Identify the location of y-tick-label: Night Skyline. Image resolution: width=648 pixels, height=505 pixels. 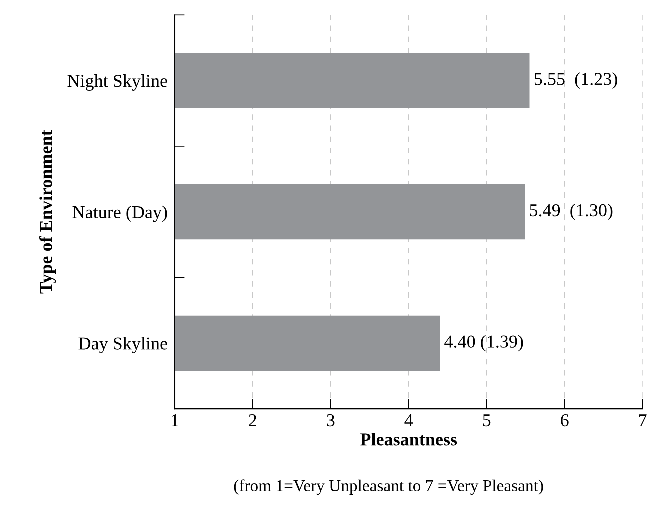
(118, 82).